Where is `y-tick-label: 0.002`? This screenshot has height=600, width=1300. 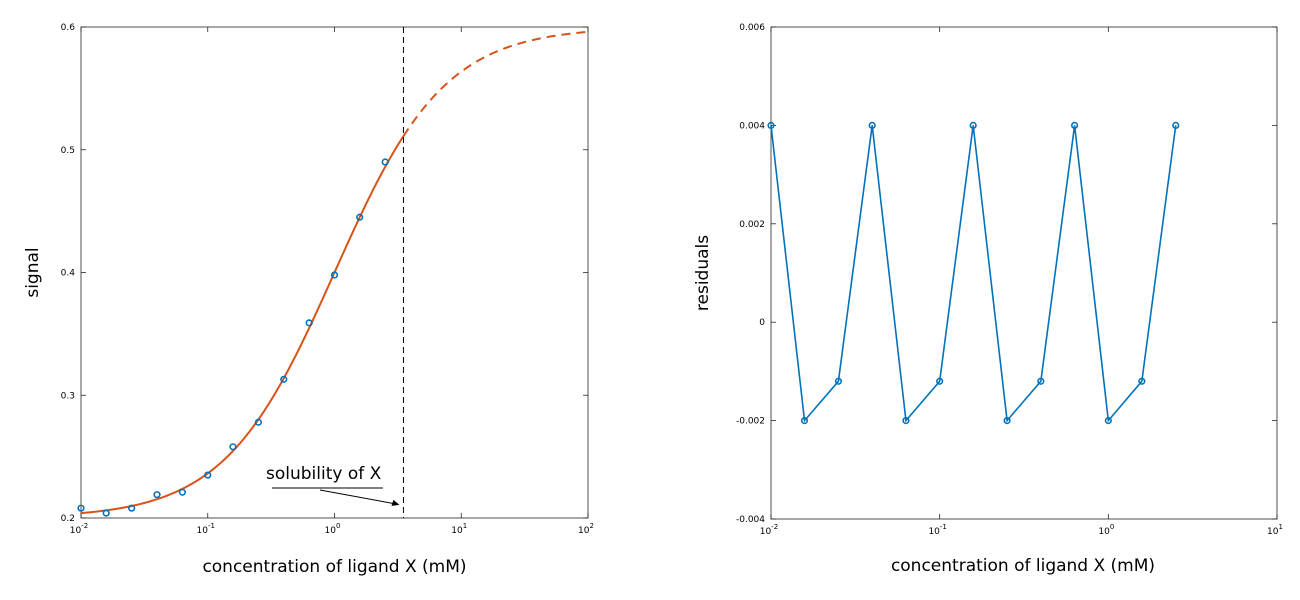 y-tick-label: 0.002 is located at coordinates (752, 225).